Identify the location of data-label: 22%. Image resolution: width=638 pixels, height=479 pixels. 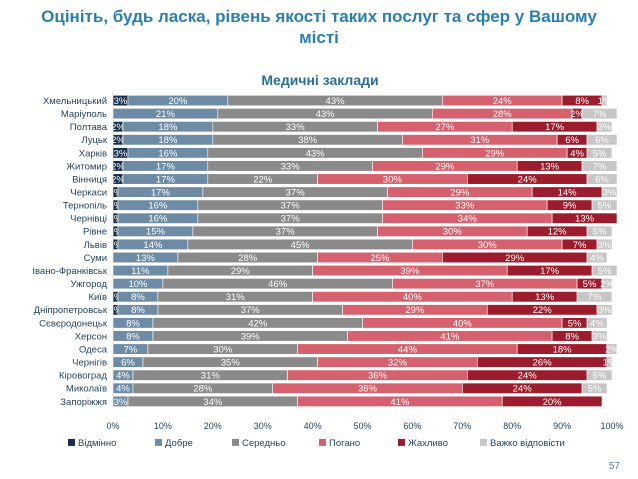
(543, 310).